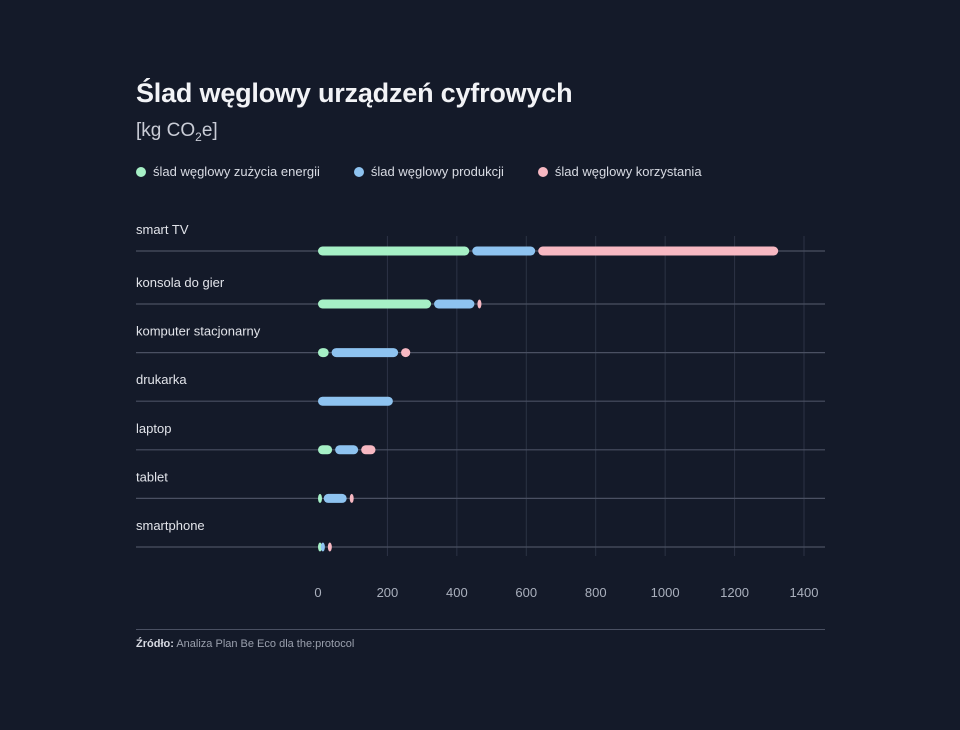 The width and height of the screenshot is (960, 730). What do you see at coordinates (236, 171) in the screenshot?
I see `legend-label-energy: ślad węglowy zużycia energii` at bounding box center [236, 171].